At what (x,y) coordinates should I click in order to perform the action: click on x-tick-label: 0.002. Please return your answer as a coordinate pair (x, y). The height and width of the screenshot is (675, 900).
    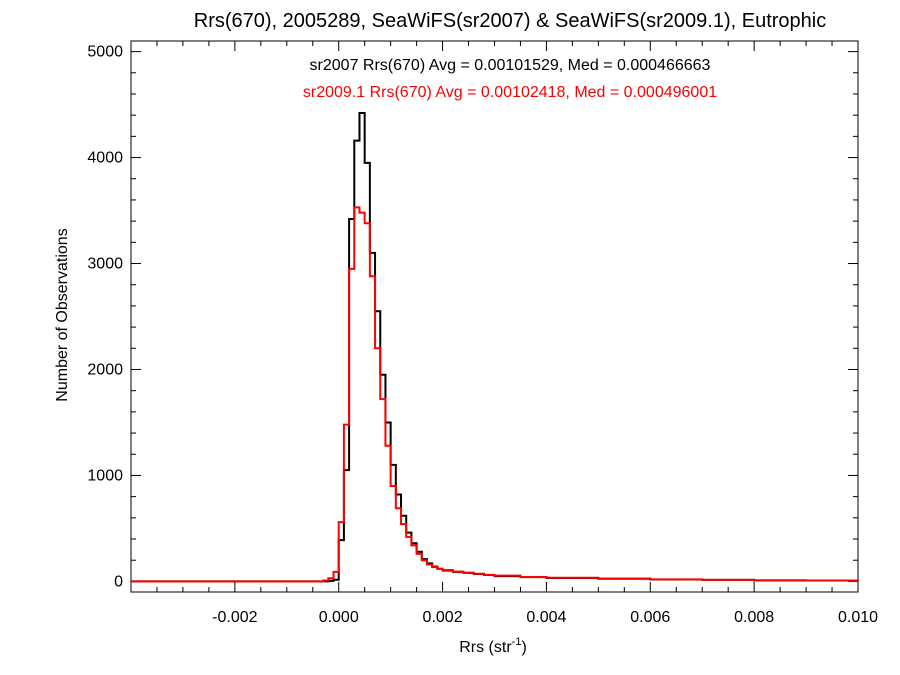
    Looking at the image, I should click on (443, 617).